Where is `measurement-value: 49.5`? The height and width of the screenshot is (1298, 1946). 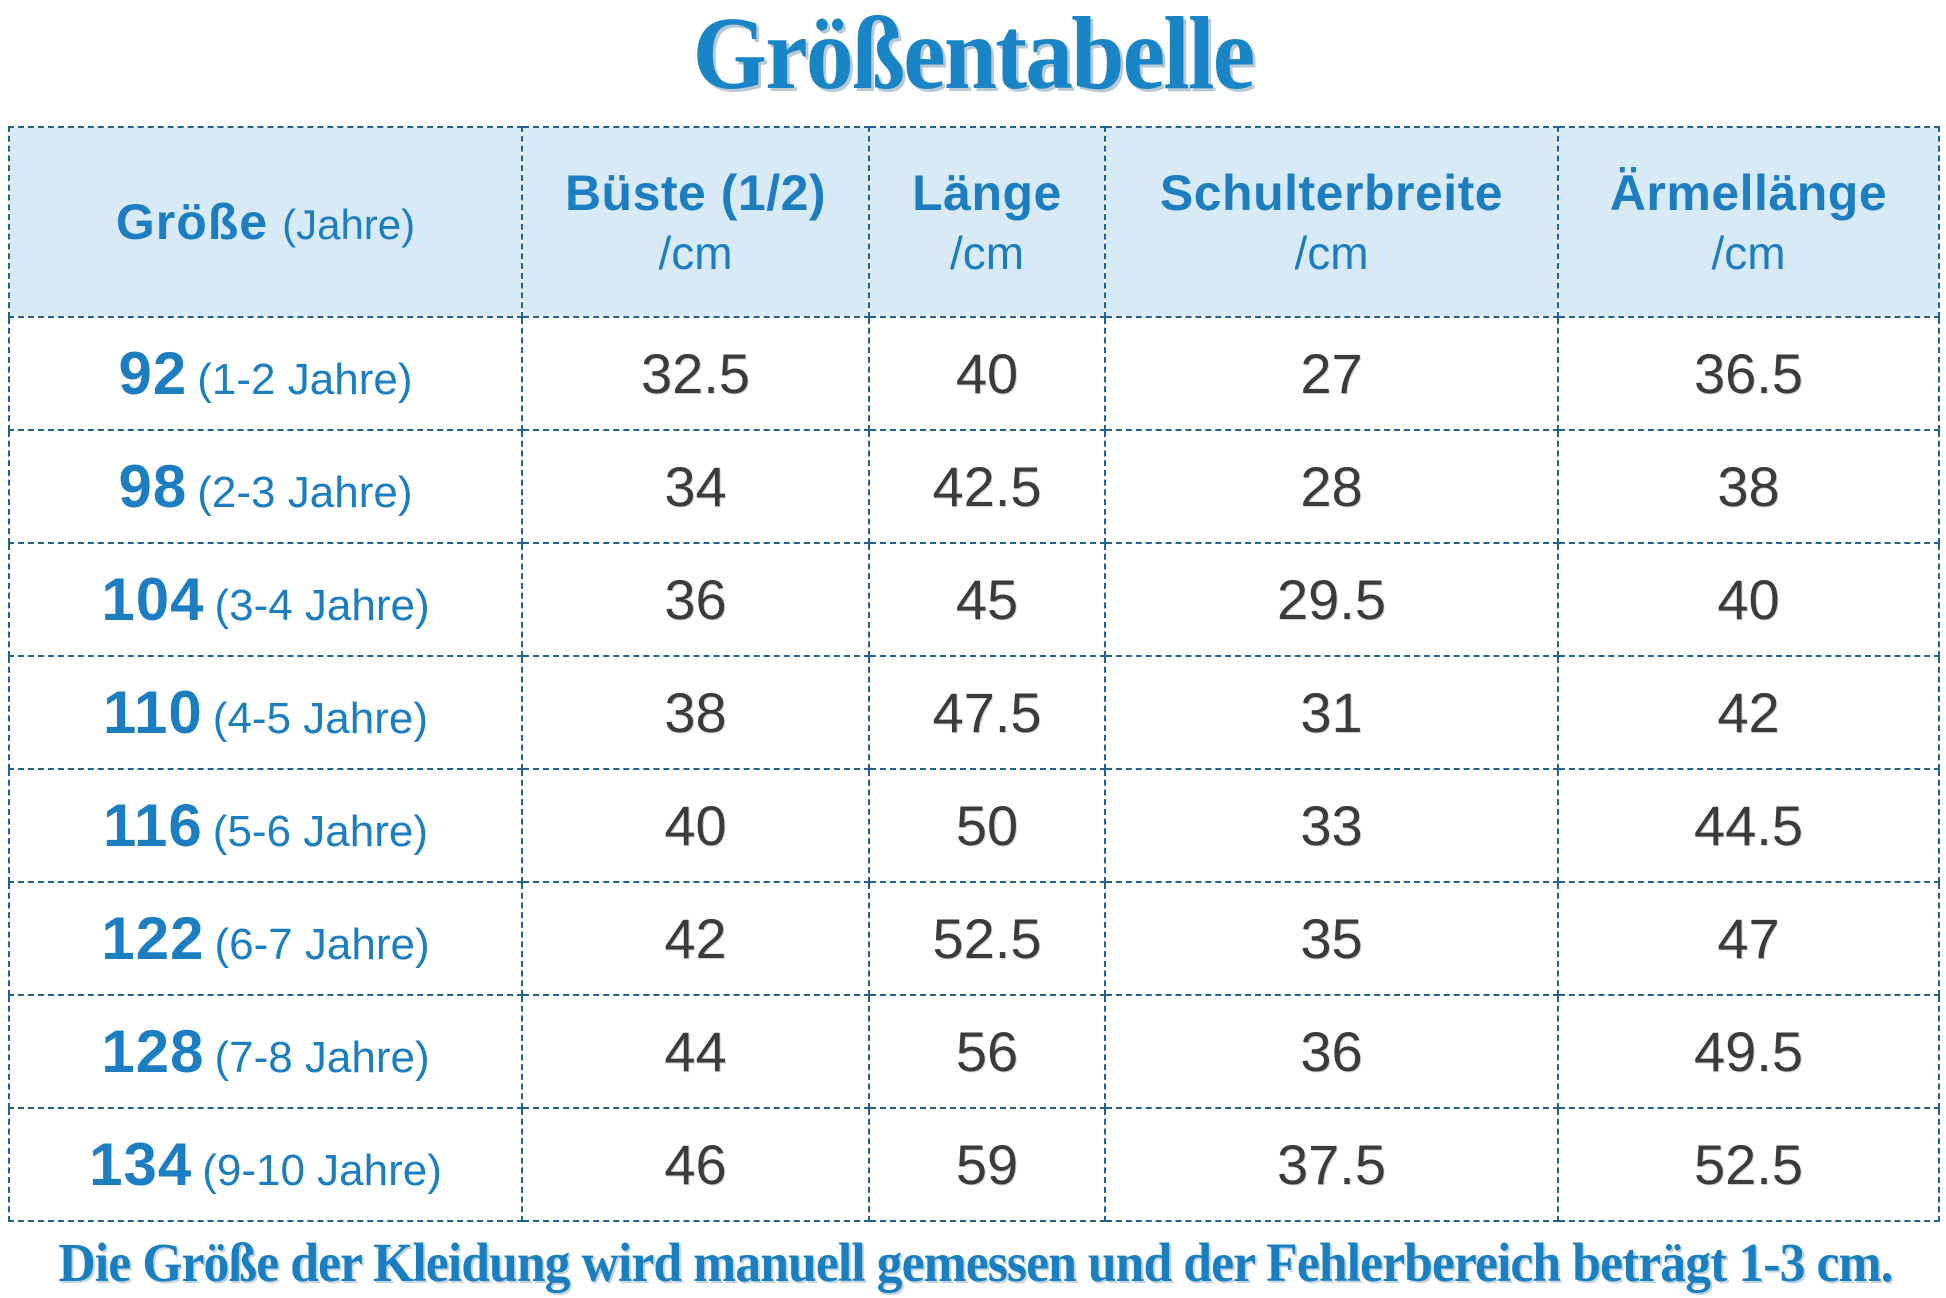 measurement-value: 49.5 is located at coordinates (1748, 1051).